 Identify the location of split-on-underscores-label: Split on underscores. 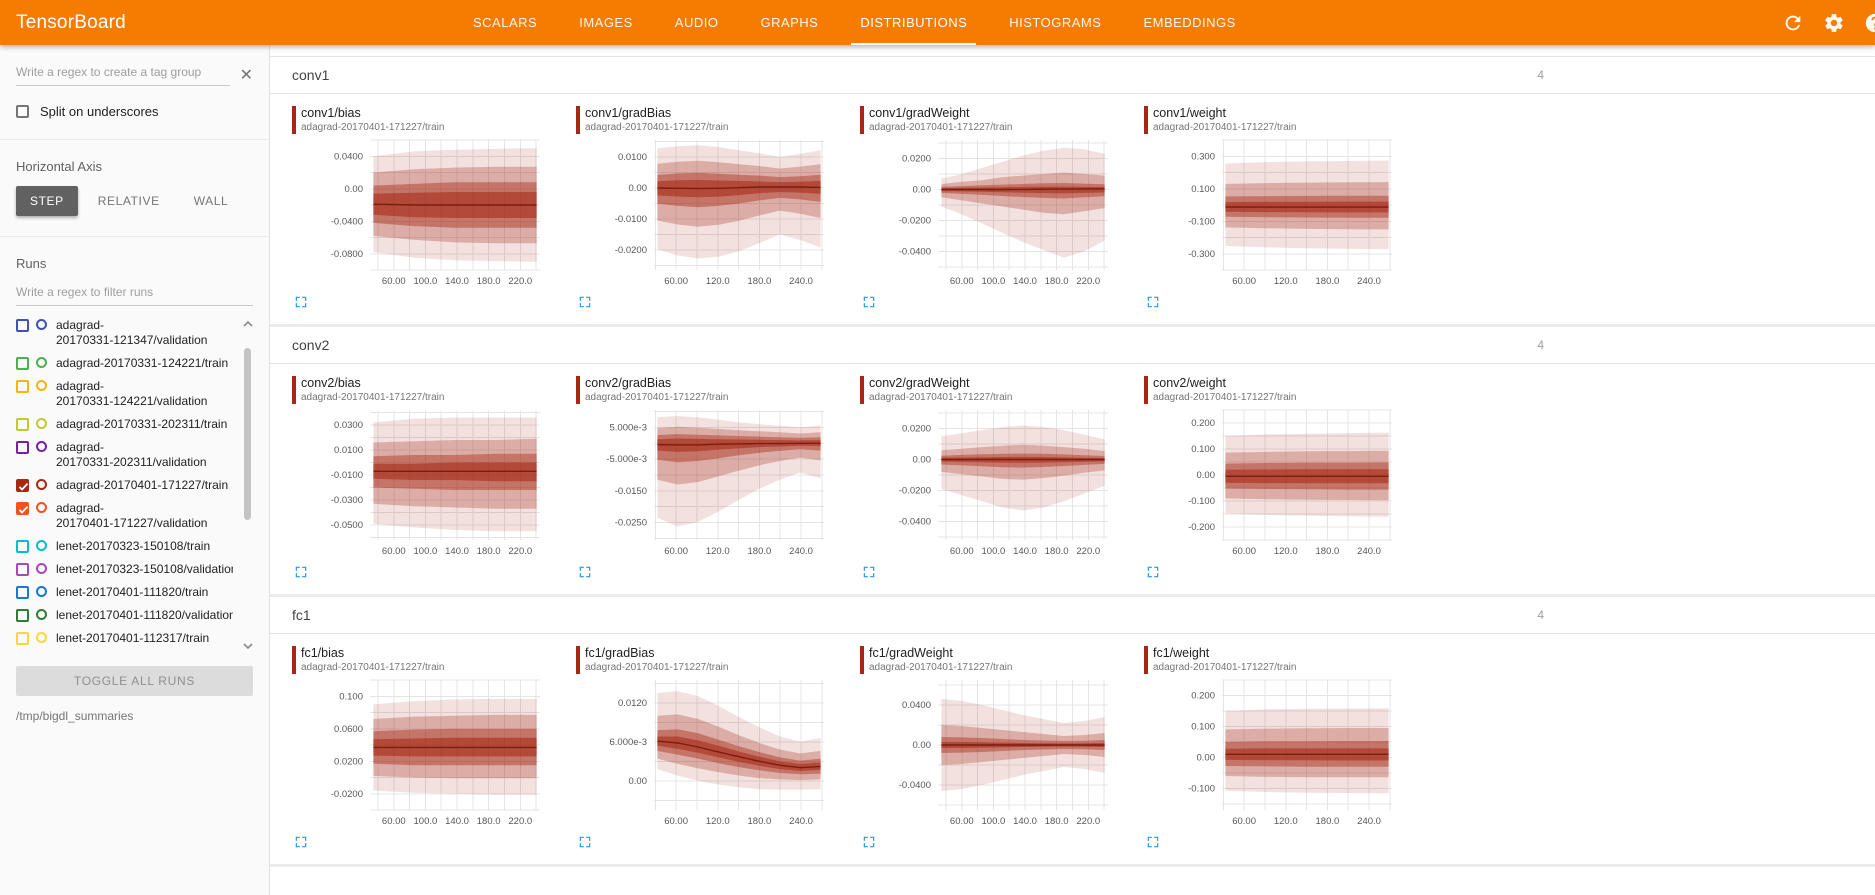
(99, 111).